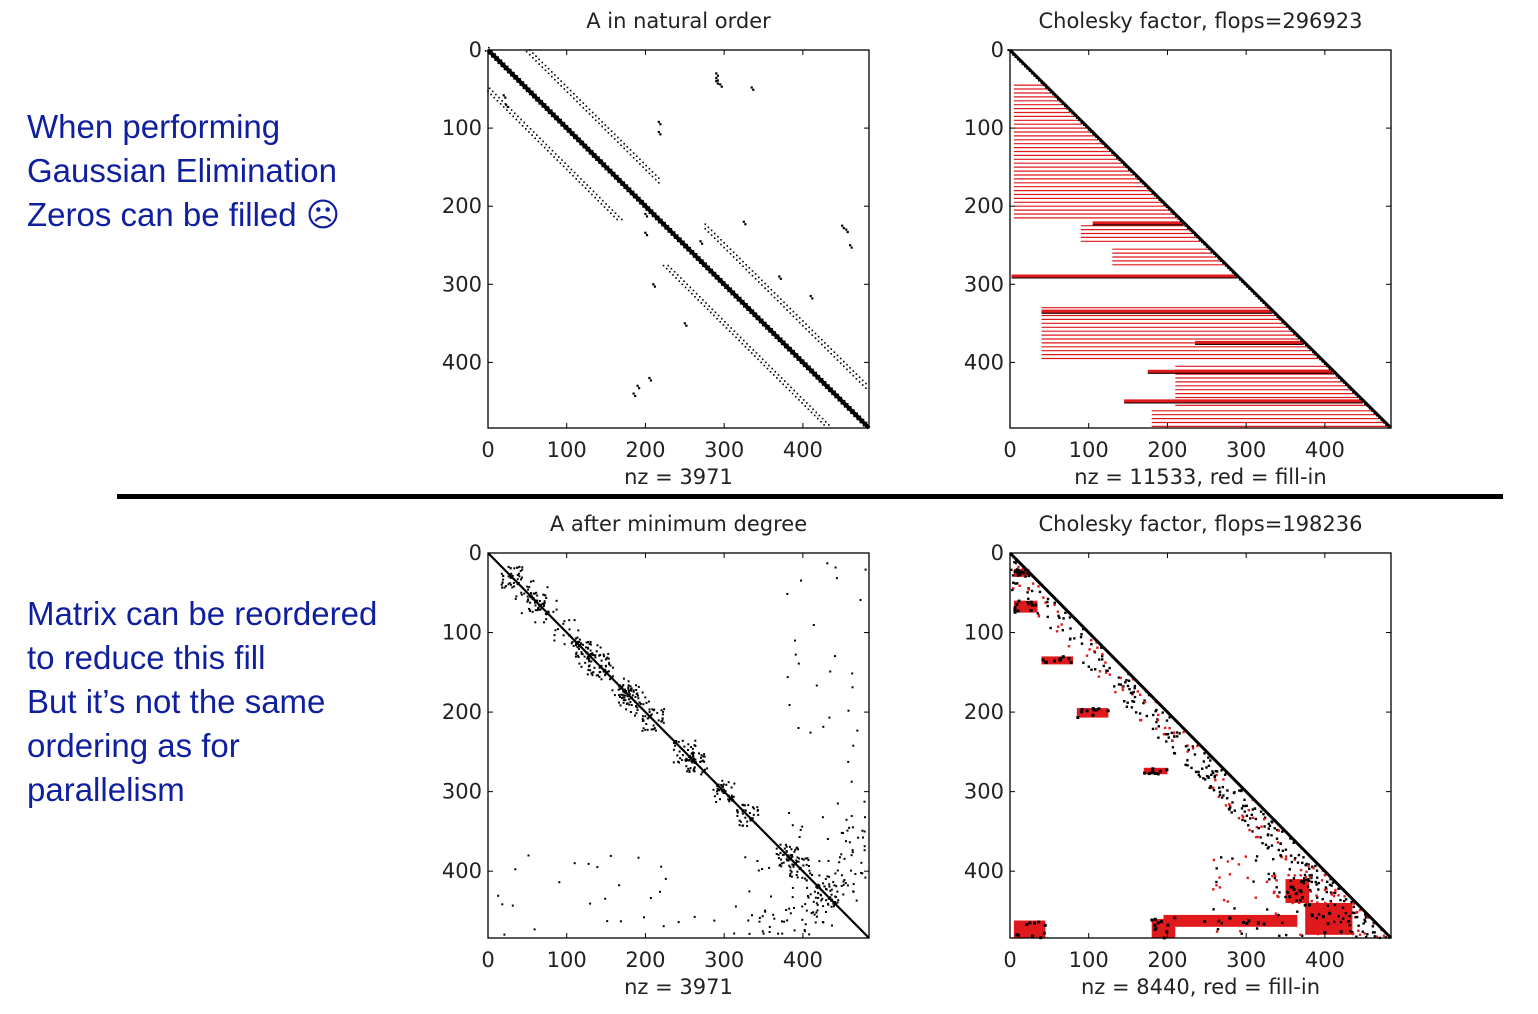 Image resolution: width=1538 pixels, height=1014 pixels. I want to click on x-tick-label: 300, so click(724, 960).